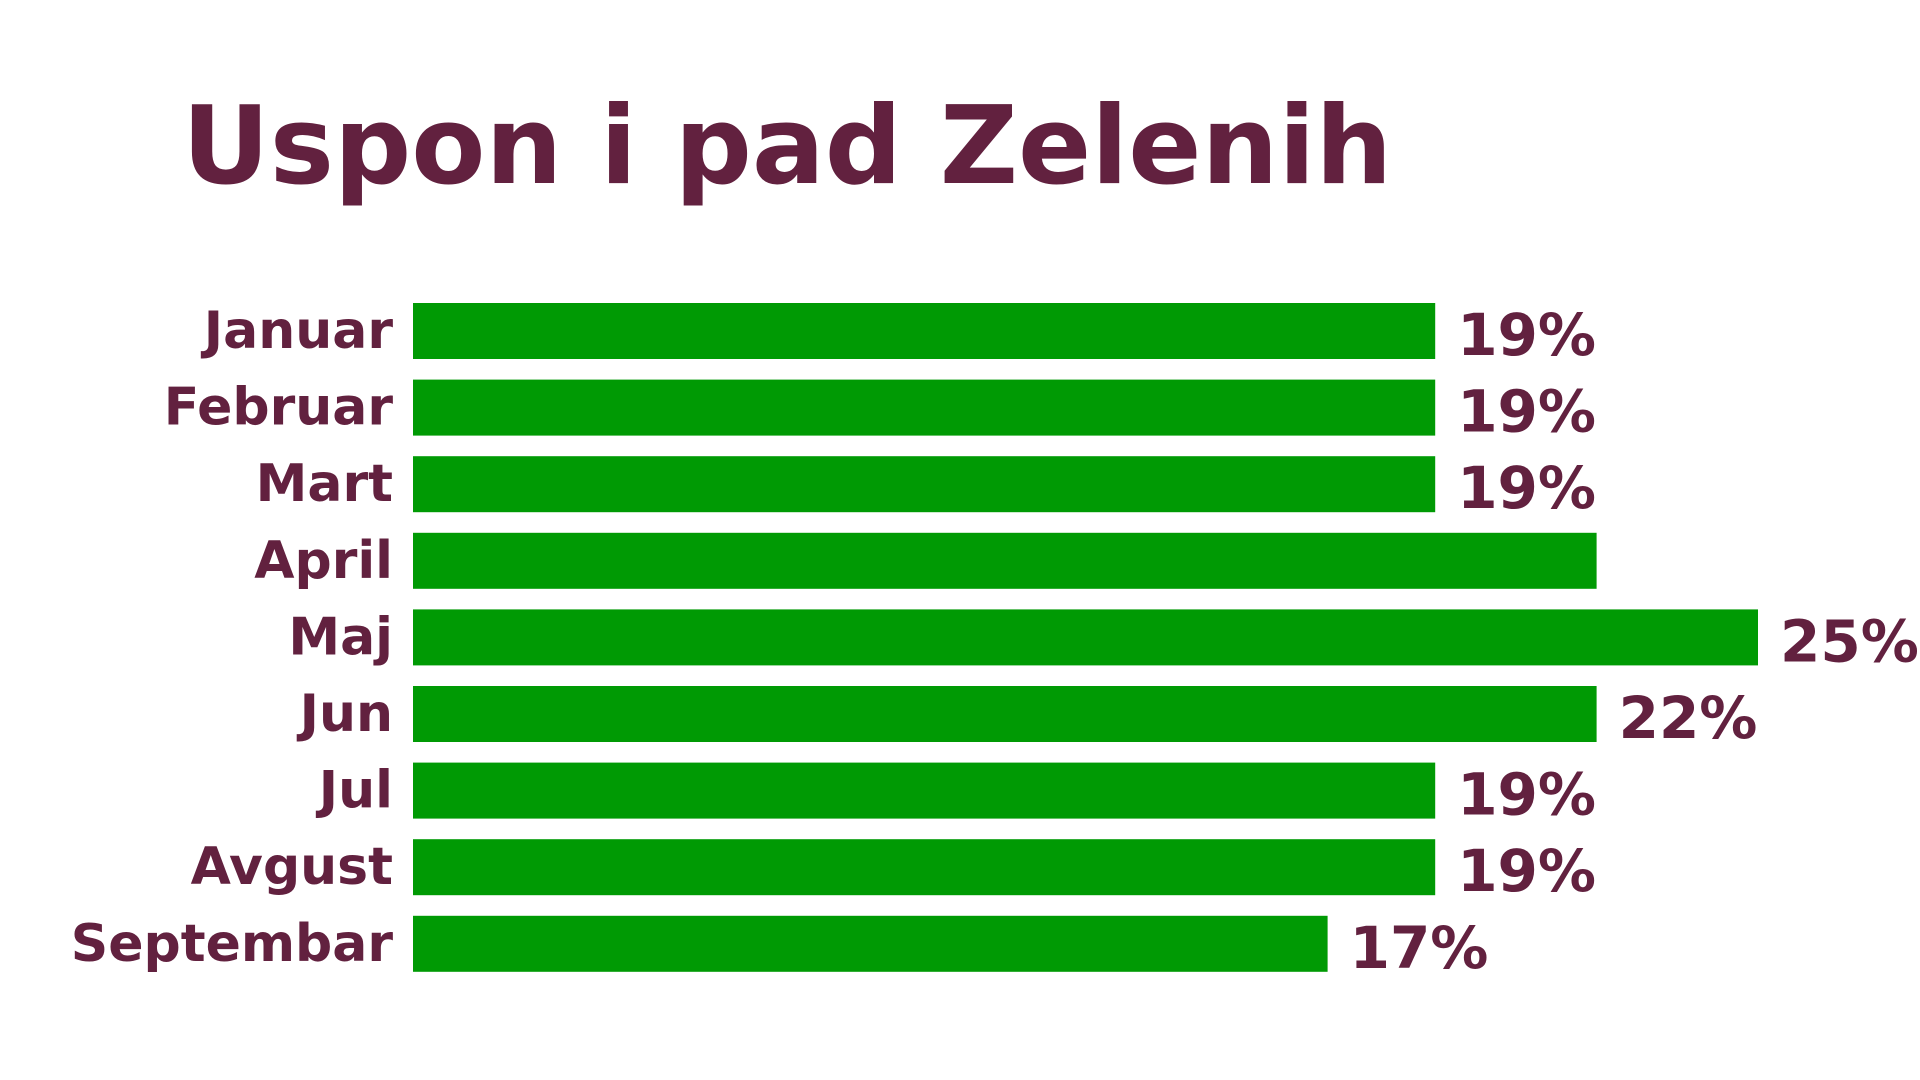 The width and height of the screenshot is (1920, 1080). Describe the element at coordinates (924, 407) in the screenshot. I see `bar-februar` at that location.